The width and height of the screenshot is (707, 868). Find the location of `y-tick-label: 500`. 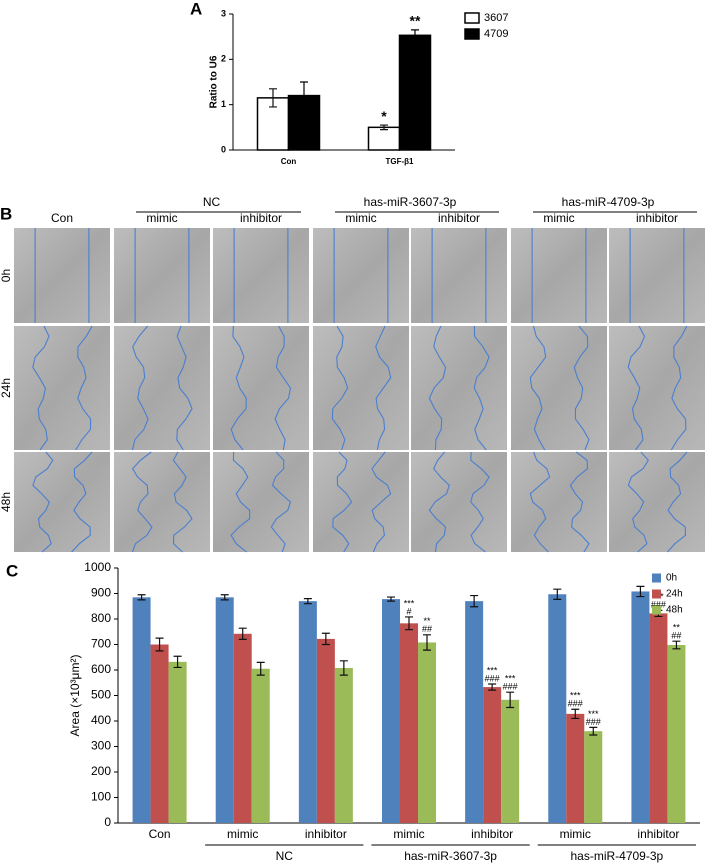

y-tick-label: 500 is located at coordinates (101, 695).